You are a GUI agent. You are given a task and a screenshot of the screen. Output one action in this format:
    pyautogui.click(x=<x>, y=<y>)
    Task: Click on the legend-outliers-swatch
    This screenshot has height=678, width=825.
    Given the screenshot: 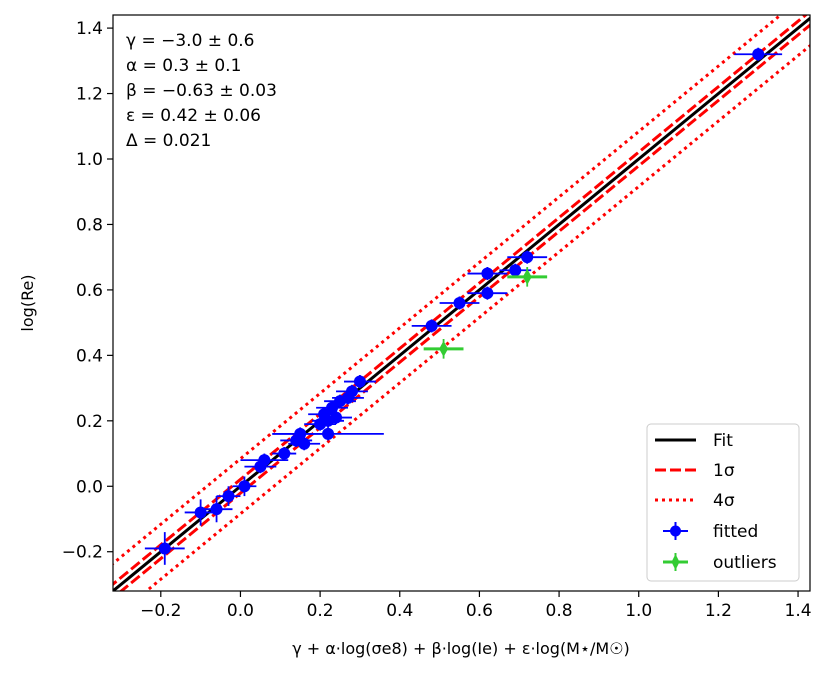 What is the action you would take?
    pyautogui.click(x=675, y=562)
    